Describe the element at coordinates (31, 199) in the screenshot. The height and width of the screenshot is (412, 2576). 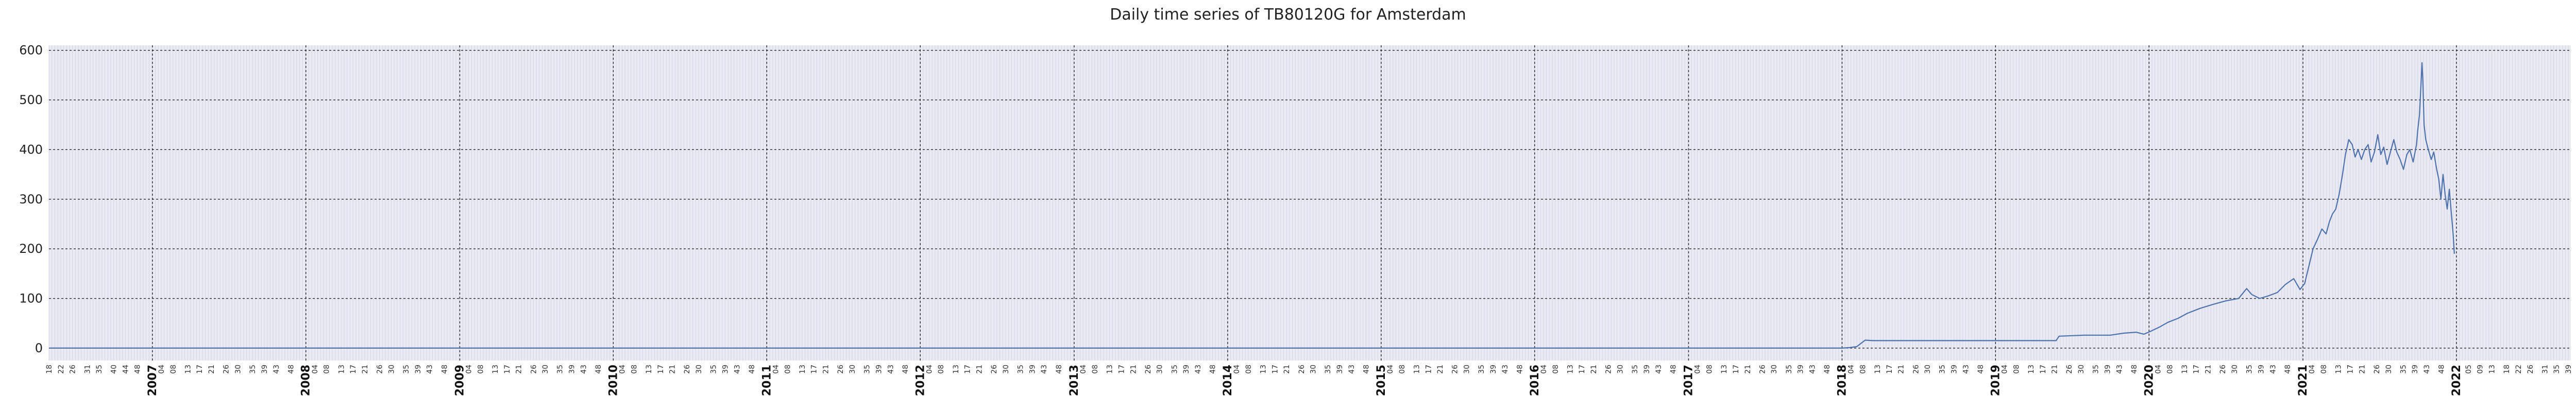
I see `y-axis-ticks: 0 100 200 300 400 500 600` at that location.